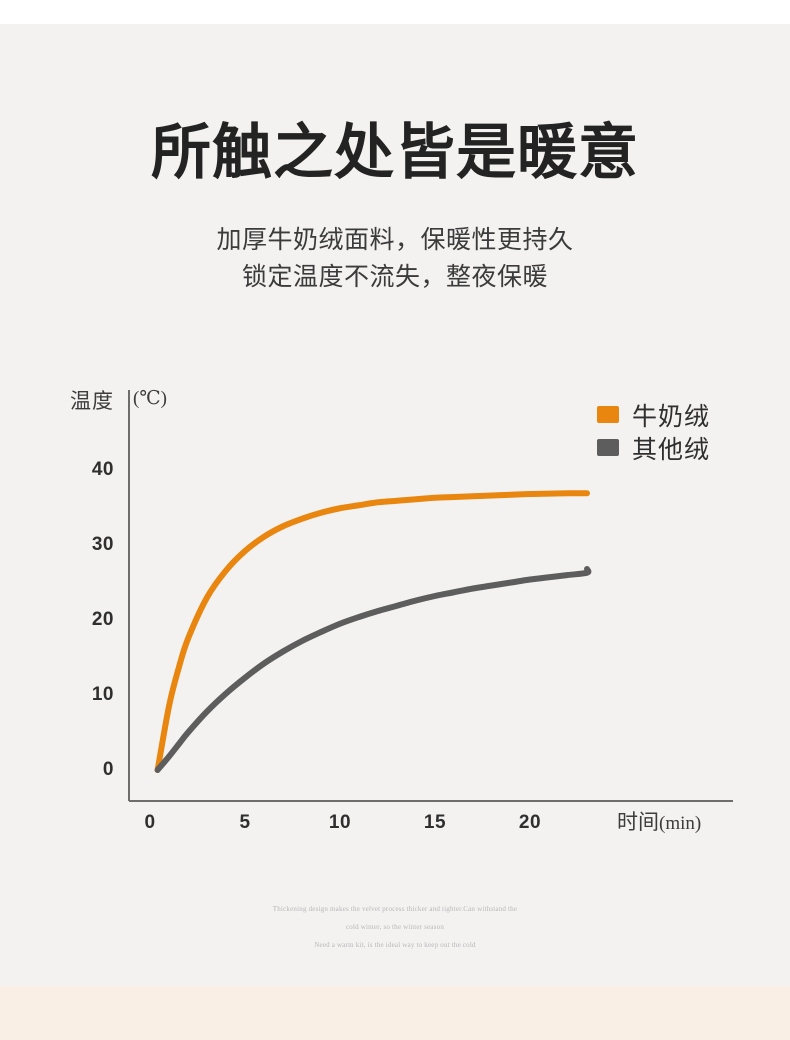 The width and height of the screenshot is (790, 1040). I want to click on x-tick-label: 10, so click(340, 822).